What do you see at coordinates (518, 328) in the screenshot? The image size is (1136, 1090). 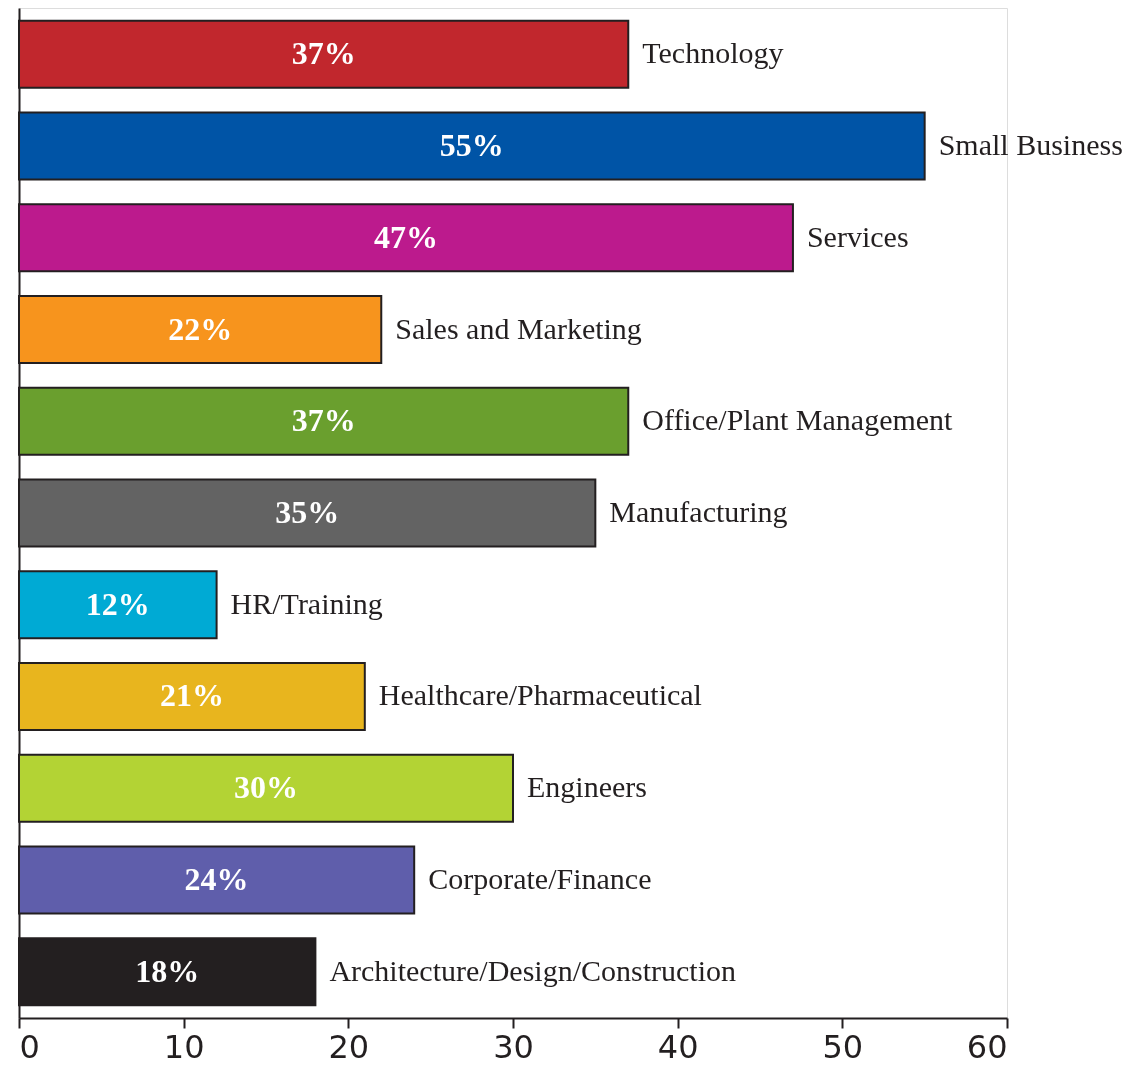 I see `y-tick-label: Sales and Marketing` at bounding box center [518, 328].